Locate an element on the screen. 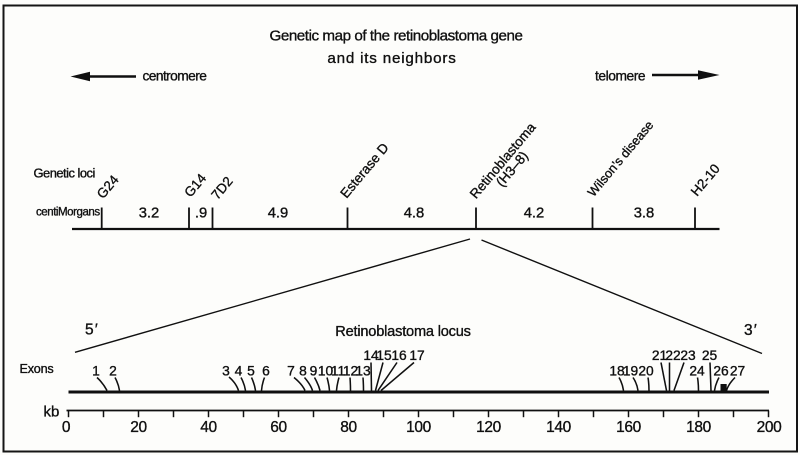 The width and height of the screenshot is (800, 455). svg-text: Genetic loci is located at coordinates (64, 173).